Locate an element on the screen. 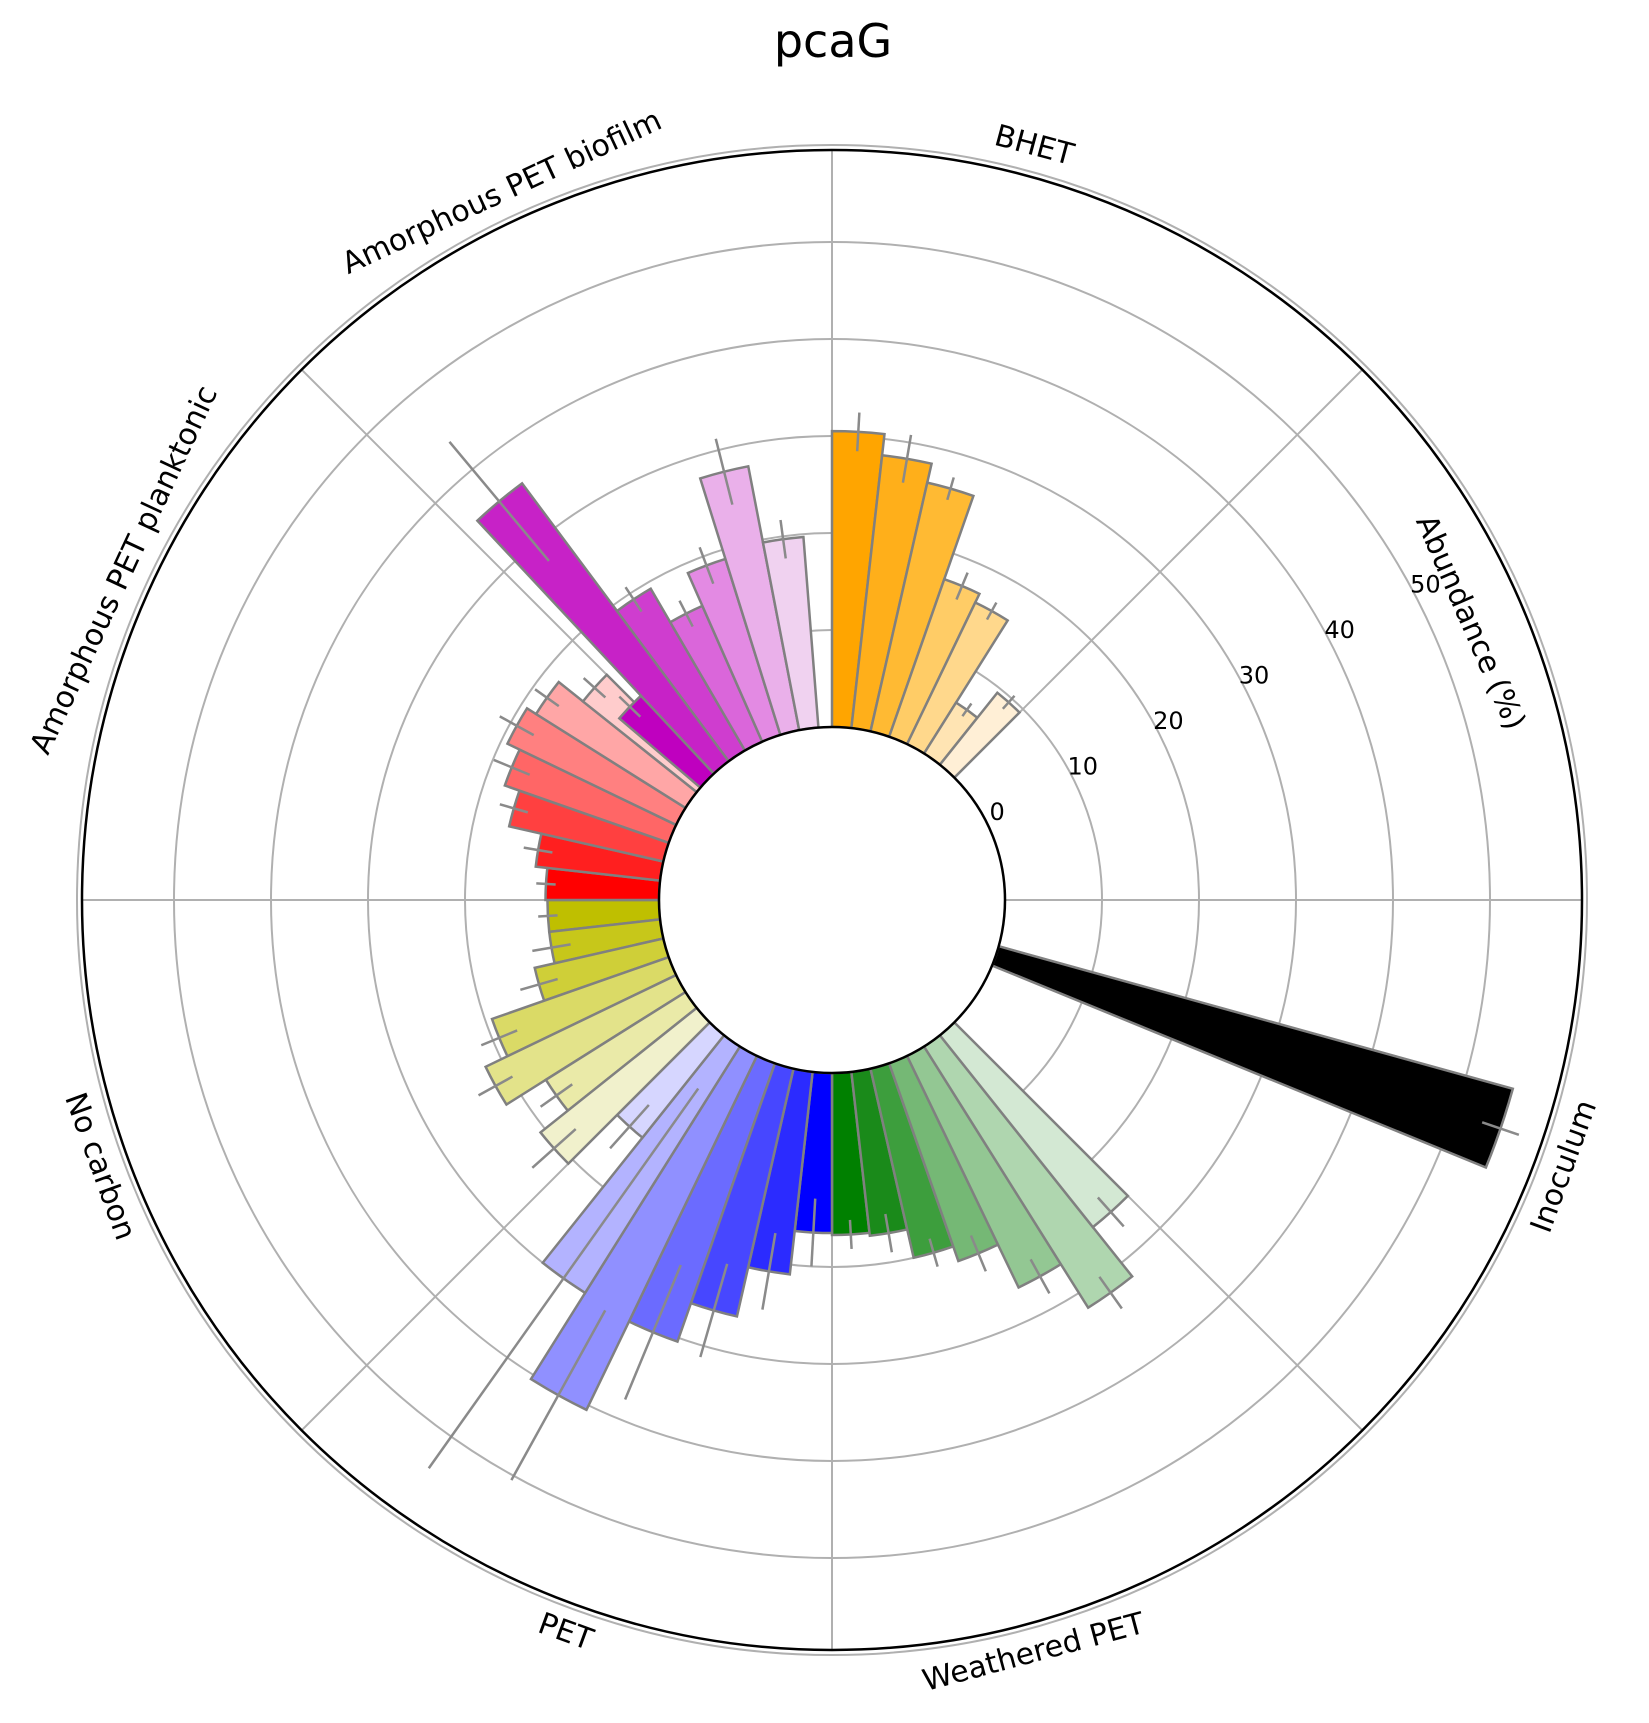 This screenshot has height=1723, width=1649. radial-tick-label: 30 is located at coordinates (1254, 676).